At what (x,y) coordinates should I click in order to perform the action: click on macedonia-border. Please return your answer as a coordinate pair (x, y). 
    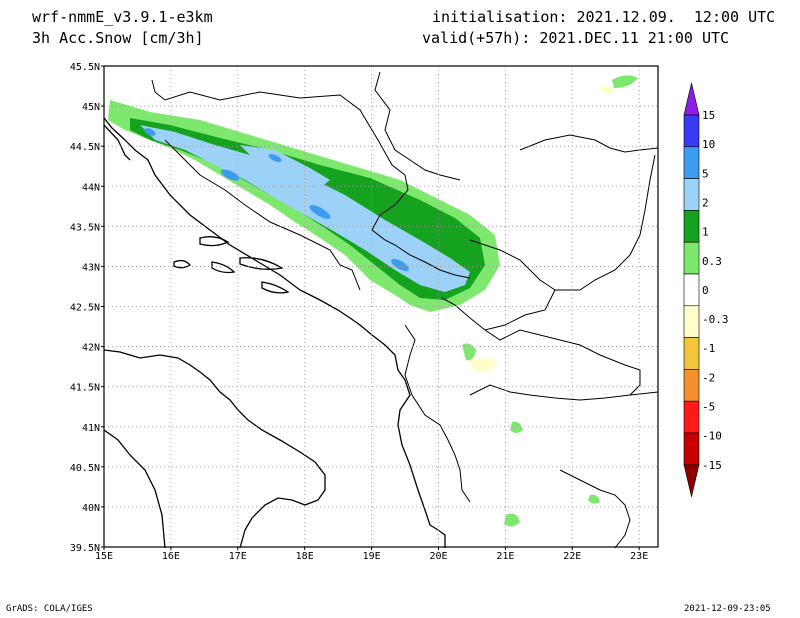
    Looking at the image, I should click on (562, 362).